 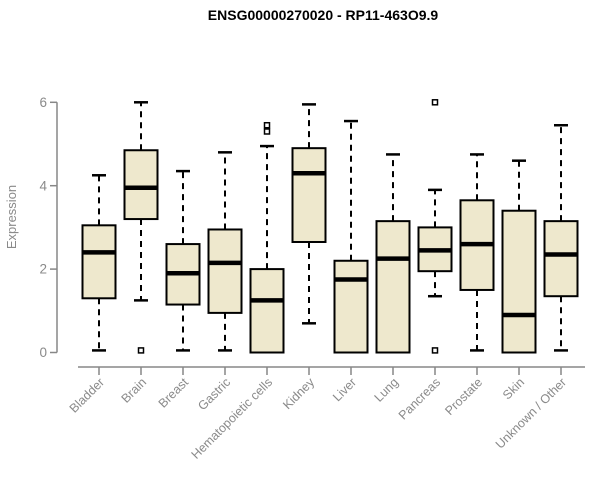 What do you see at coordinates (43, 185) in the screenshot?
I see `y-tick-label: 4` at bounding box center [43, 185].